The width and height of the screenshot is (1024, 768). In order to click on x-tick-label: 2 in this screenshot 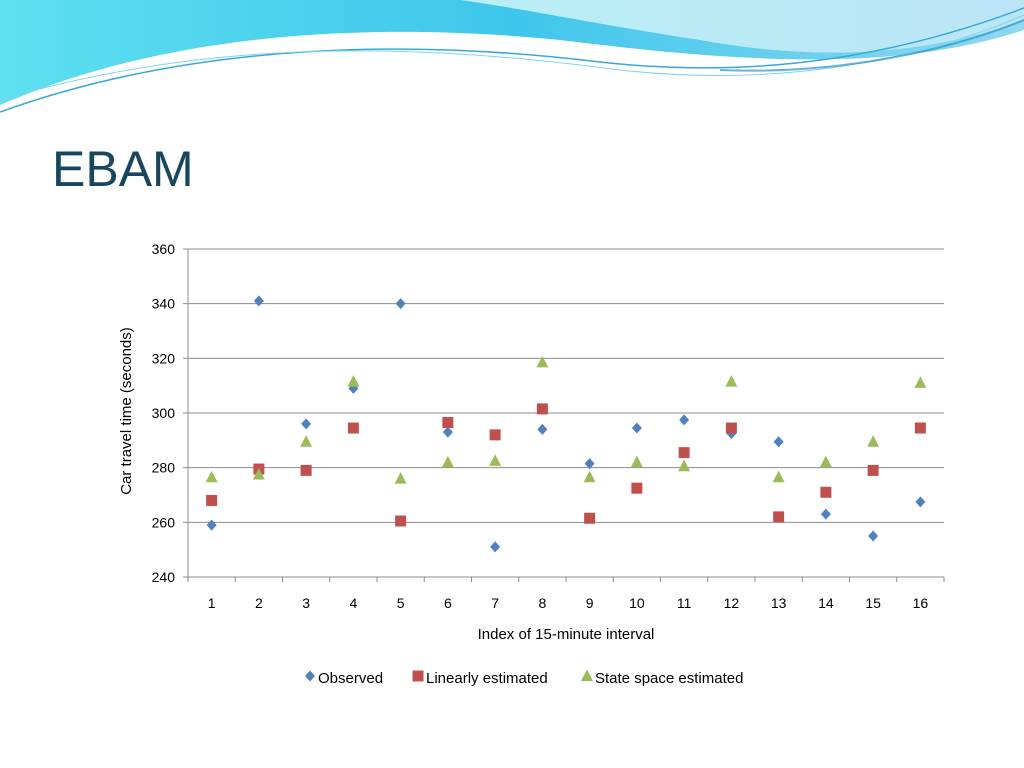, I will do `click(259, 603)`.